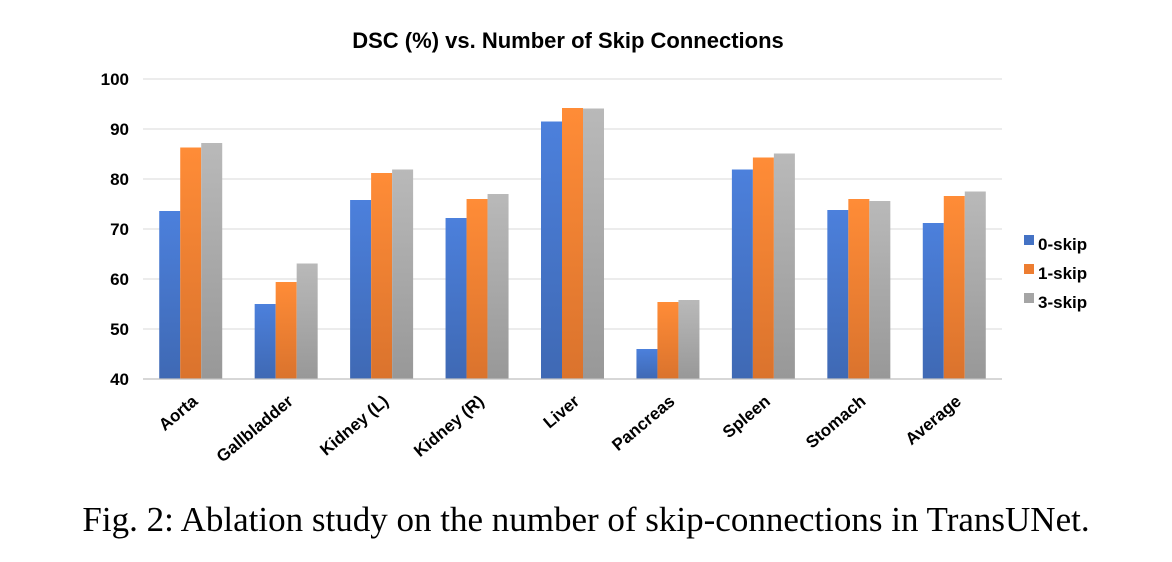 Image resolution: width=1172 pixels, height=562 pixels. I want to click on chart-title: DSC (%) vs. Number of Skip Connections, so click(568, 40).